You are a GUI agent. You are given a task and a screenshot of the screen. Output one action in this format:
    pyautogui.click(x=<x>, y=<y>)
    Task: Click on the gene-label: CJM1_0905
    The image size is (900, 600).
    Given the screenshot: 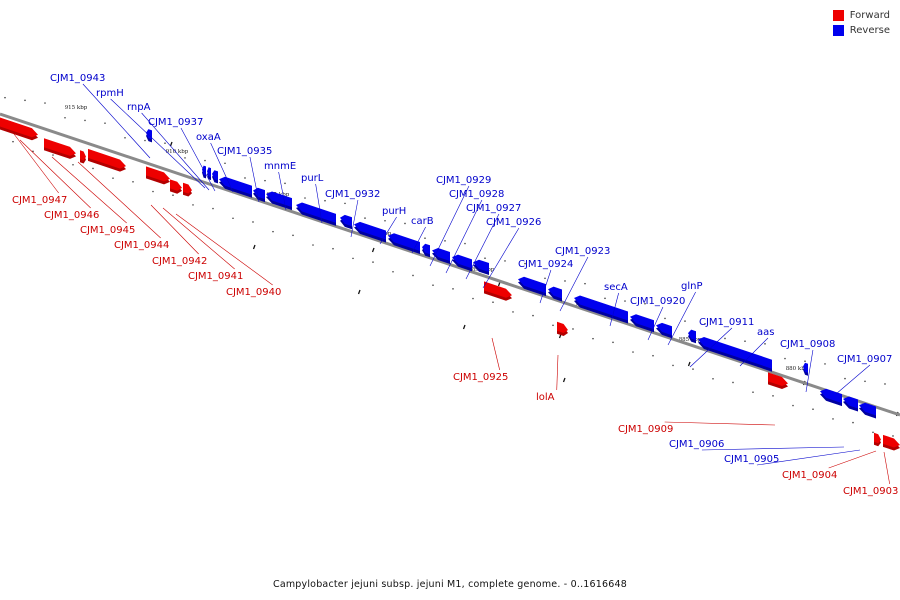 What is the action you would take?
    pyautogui.click(x=751, y=459)
    